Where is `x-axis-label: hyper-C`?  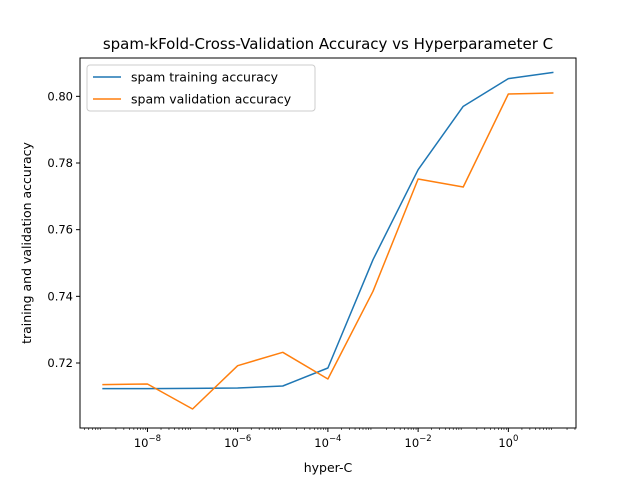 x-axis-label: hyper-C is located at coordinates (328, 467).